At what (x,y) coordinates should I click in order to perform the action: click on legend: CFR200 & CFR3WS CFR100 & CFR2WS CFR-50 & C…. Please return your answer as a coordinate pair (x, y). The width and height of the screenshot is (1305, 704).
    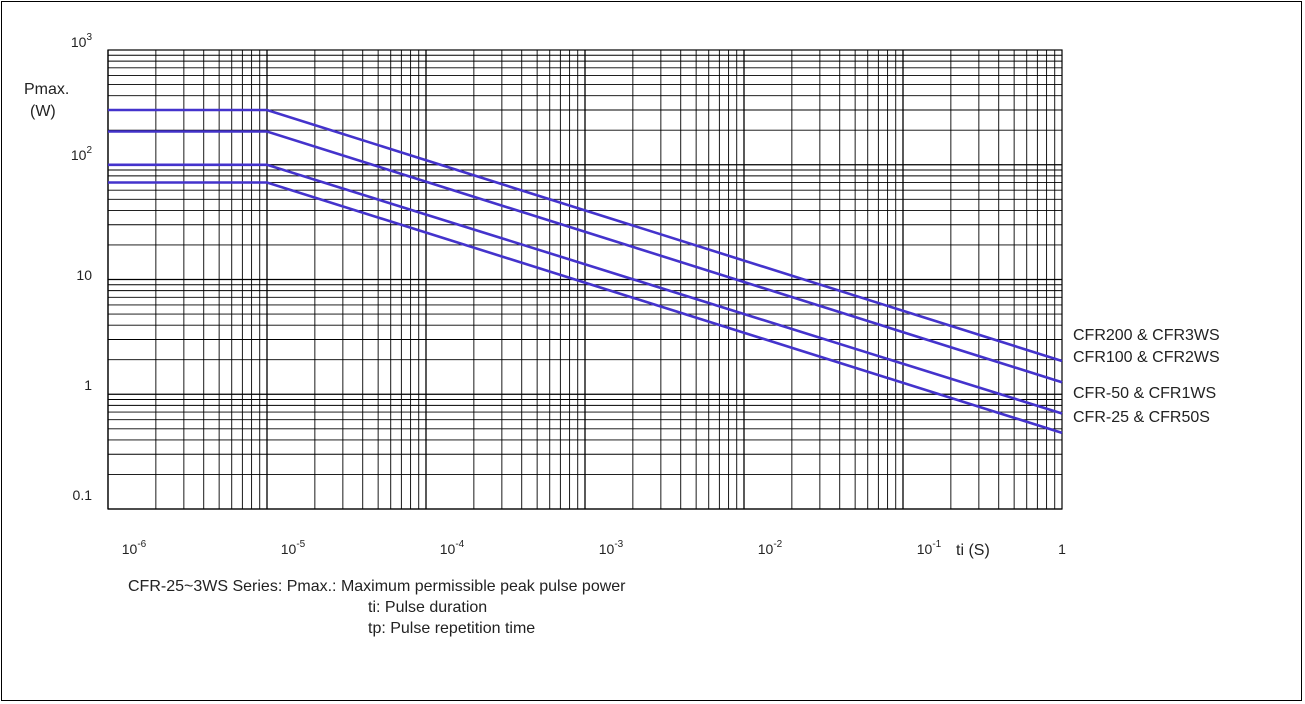
    Looking at the image, I should click on (1146, 376).